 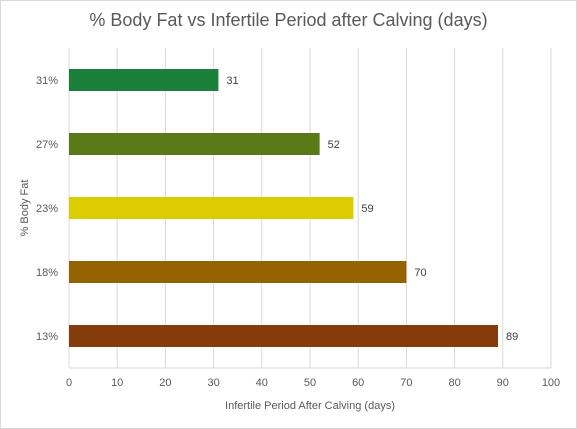 What do you see at coordinates (117, 383) in the screenshot?
I see `x-tick-label: 10` at bounding box center [117, 383].